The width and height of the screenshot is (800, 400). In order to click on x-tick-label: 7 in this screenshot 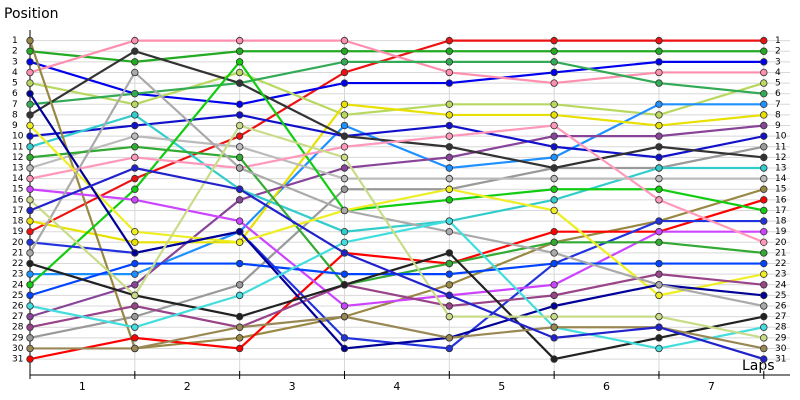, I will do `click(711, 386)`.